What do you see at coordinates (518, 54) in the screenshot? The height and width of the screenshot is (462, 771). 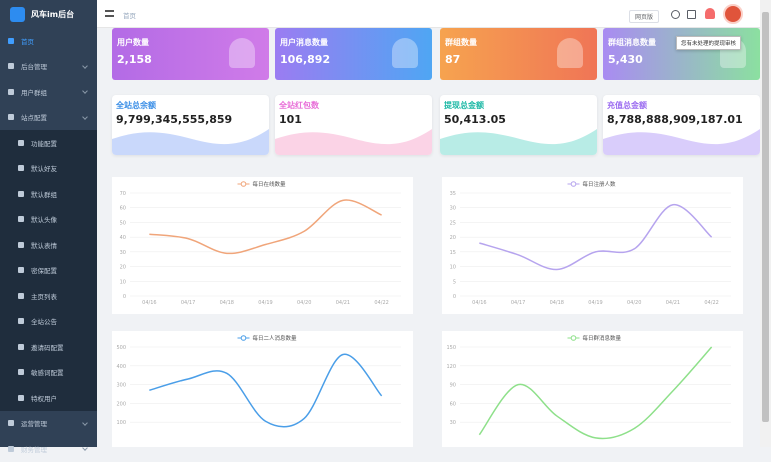 I see `stat-card: 群组数量 87` at bounding box center [518, 54].